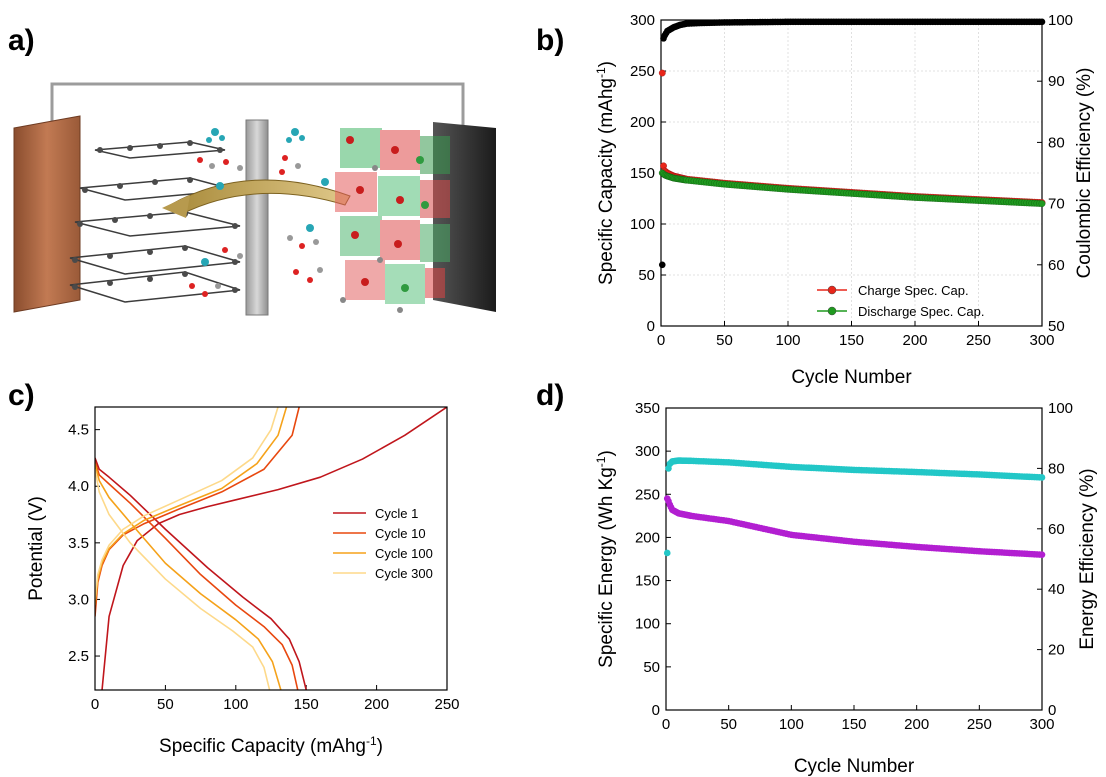 The height and width of the screenshot is (777, 1106). I want to click on y-right-tick-label: 70, so click(1056, 204).